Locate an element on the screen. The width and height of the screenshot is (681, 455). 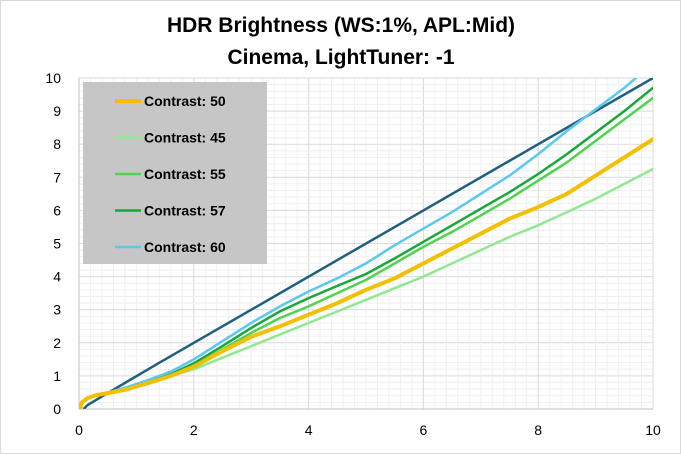
legend-box is located at coordinates (175, 173).